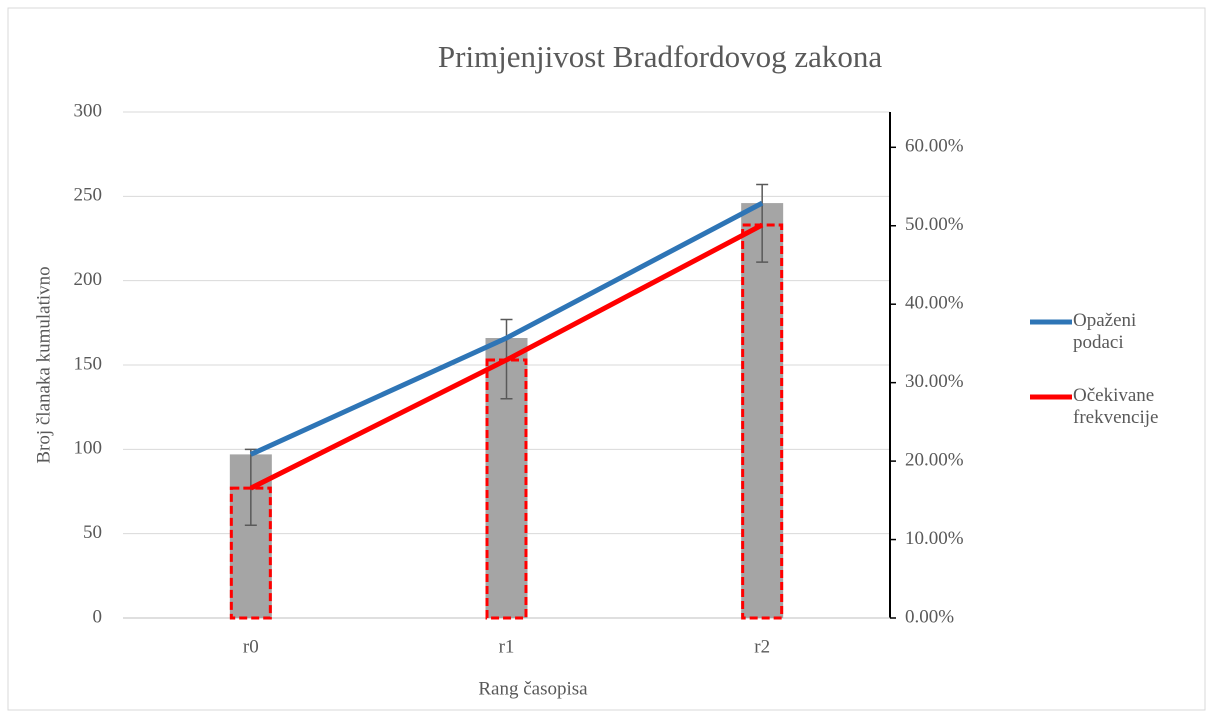  I want to click on y2-tick-label: 50.00%, so click(934, 224).